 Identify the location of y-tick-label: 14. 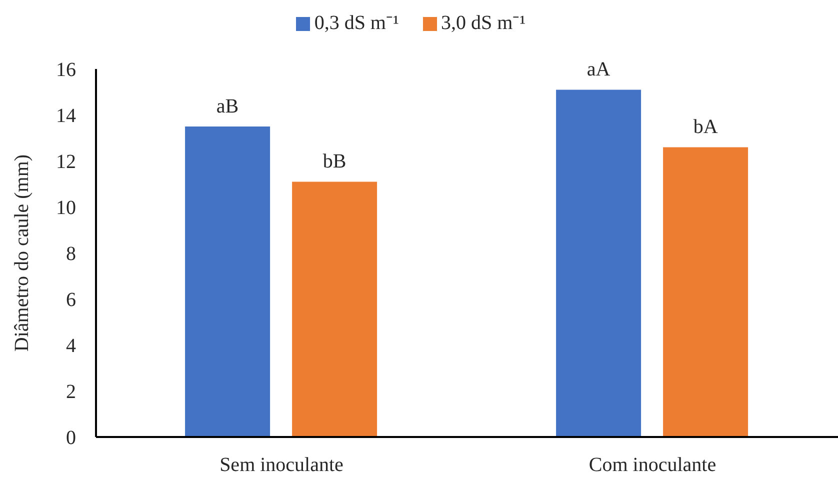
(66, 116).